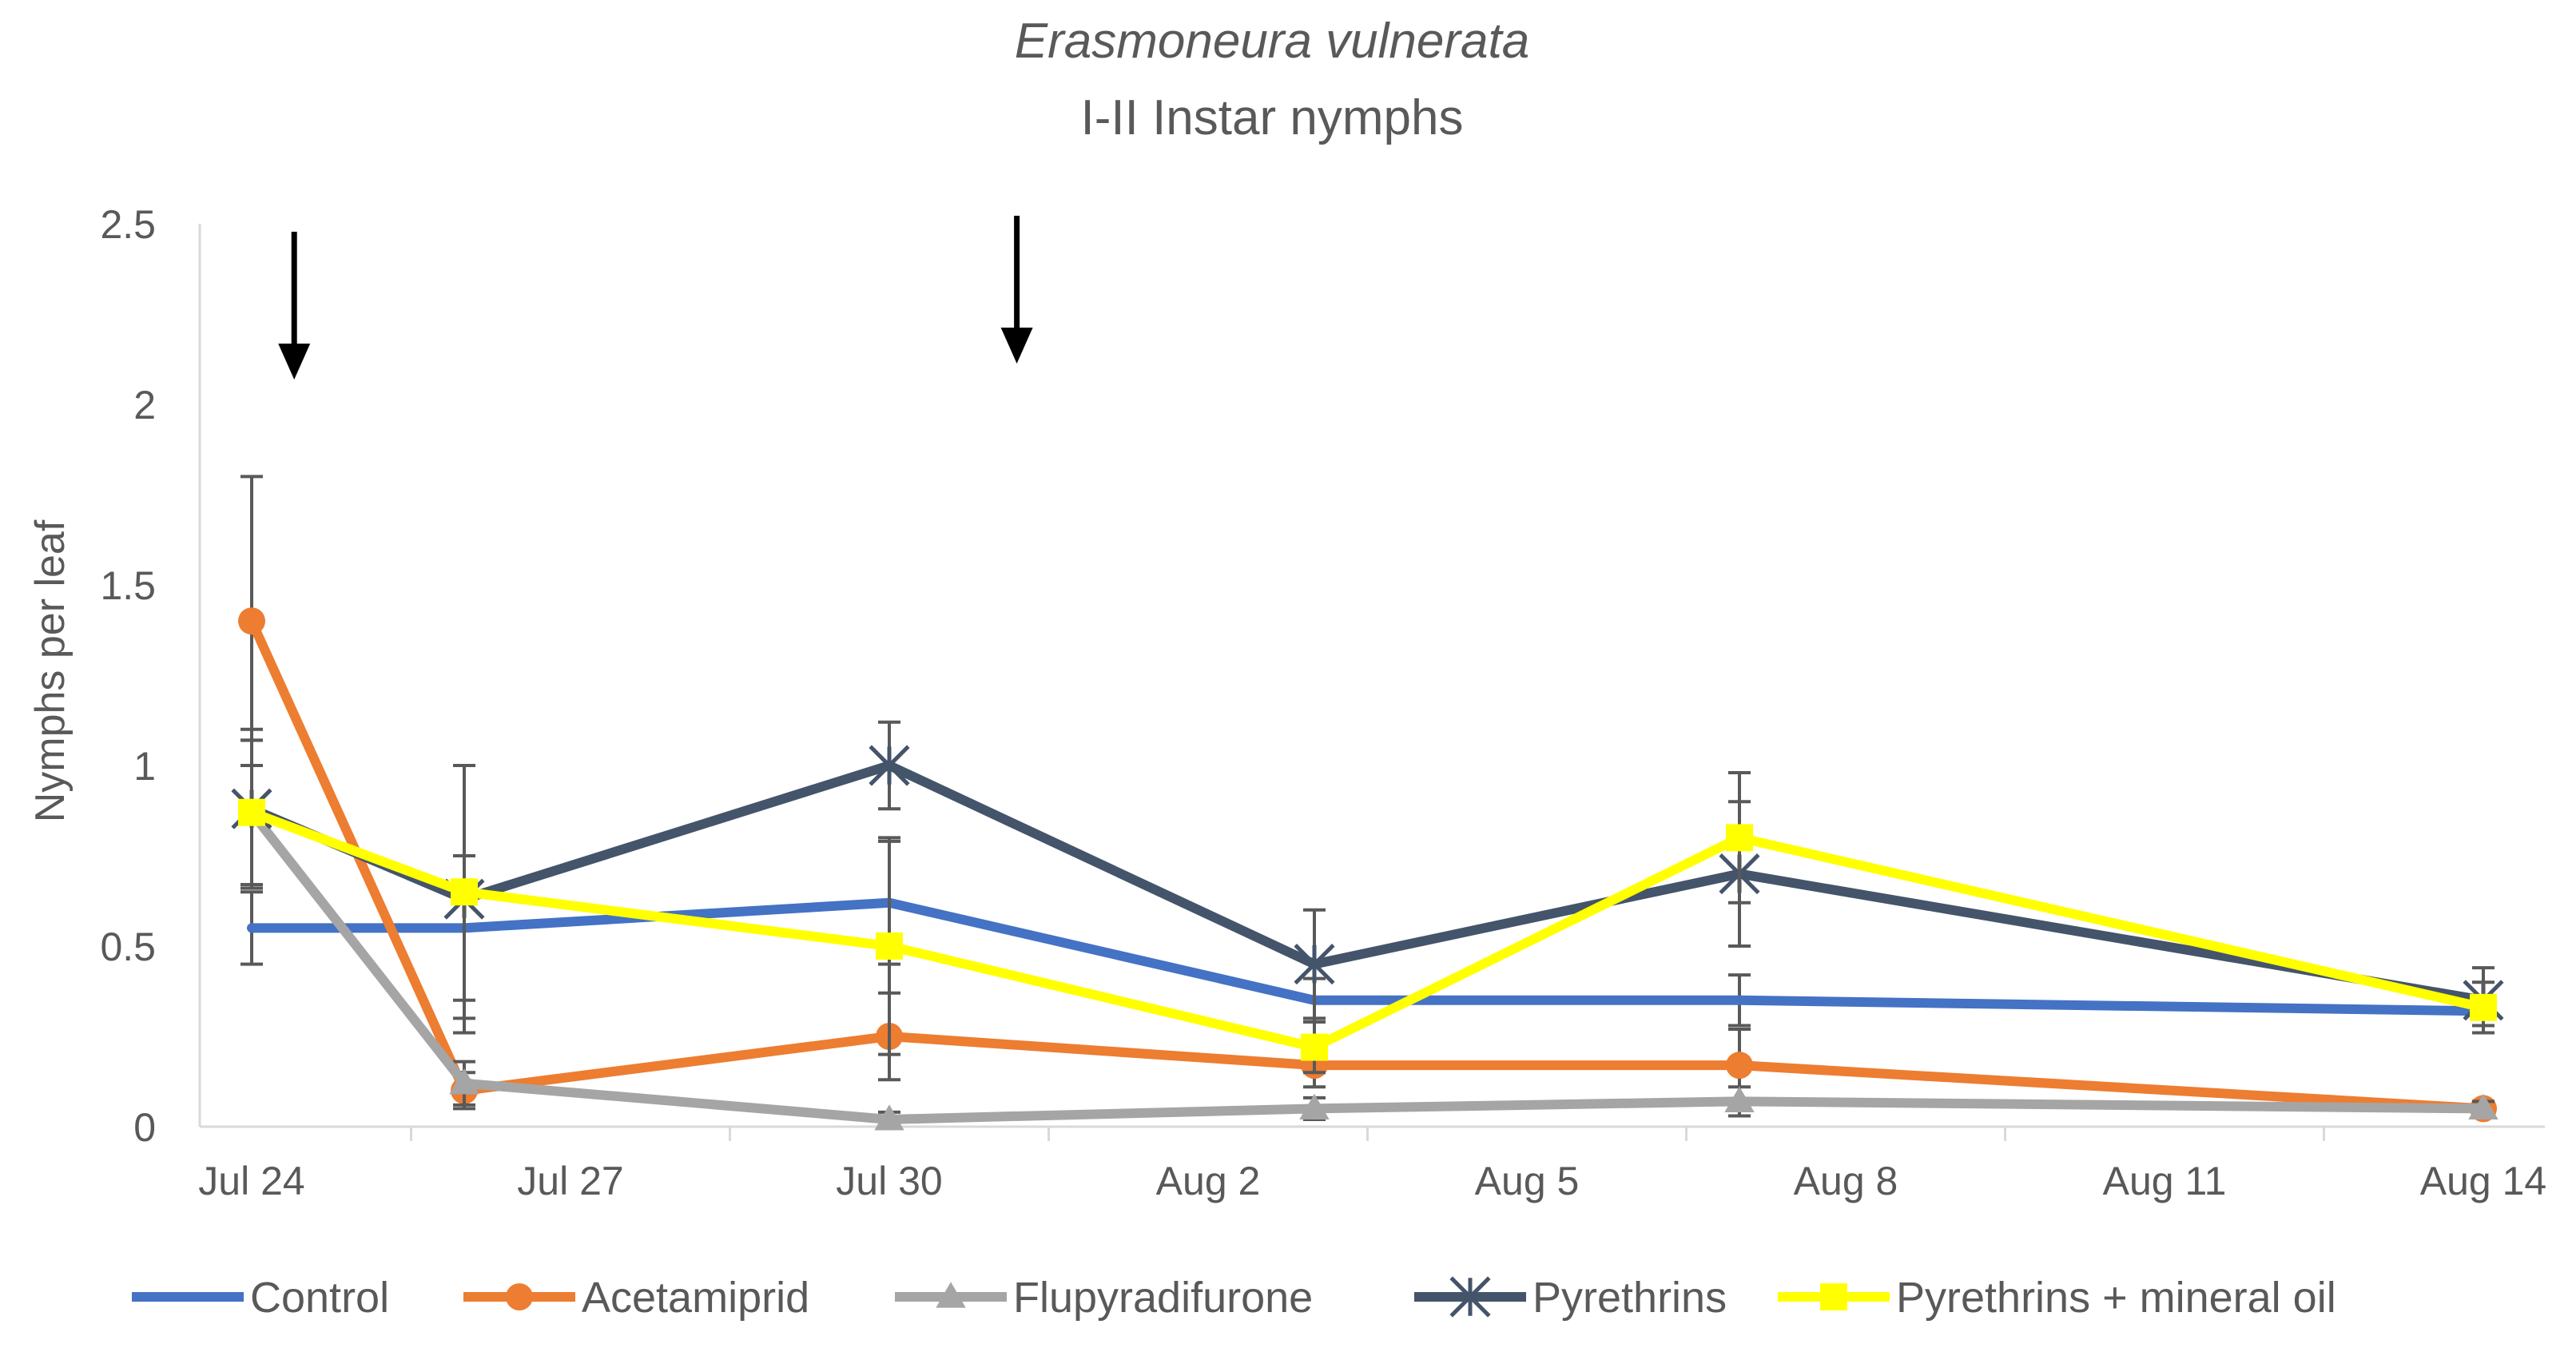  I want to click on x-tick-label: Jul 30, so click(889, 1181).